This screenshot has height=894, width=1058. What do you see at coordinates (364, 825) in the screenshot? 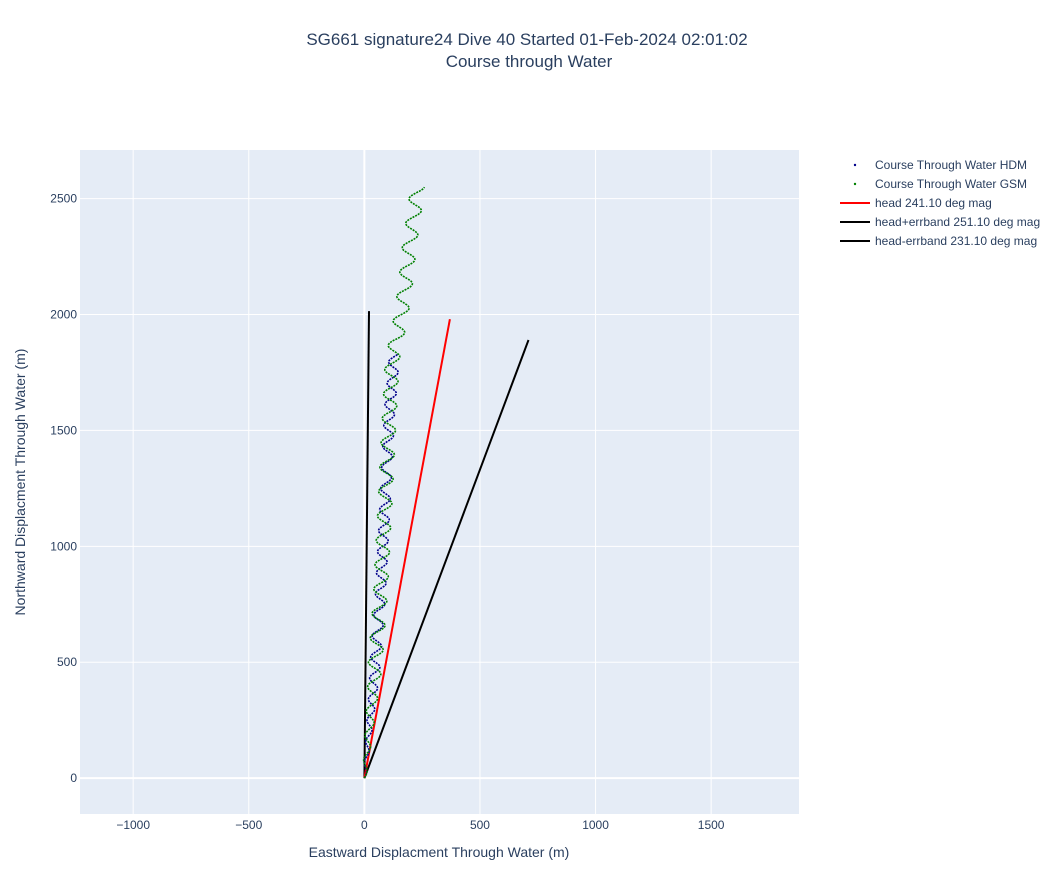
I see `x-tick-label: 0` at bounding box center [364, 825].